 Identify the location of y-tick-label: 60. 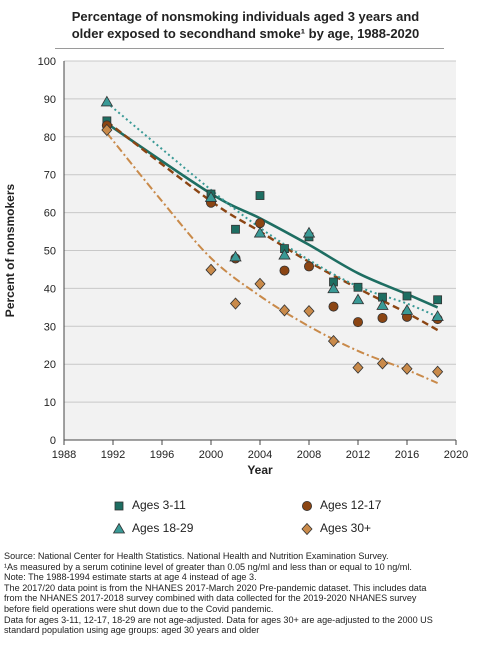
(50, 214).